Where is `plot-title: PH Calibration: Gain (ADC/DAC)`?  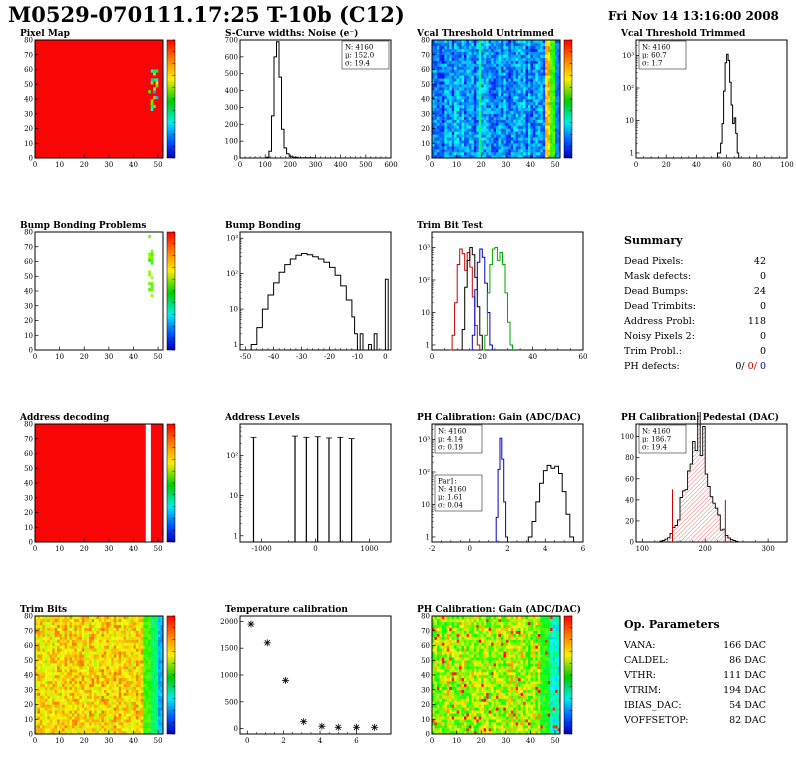 plot-title: PH Calibration: Gain (ADC/DAC) is located at coordinates (499, 418).